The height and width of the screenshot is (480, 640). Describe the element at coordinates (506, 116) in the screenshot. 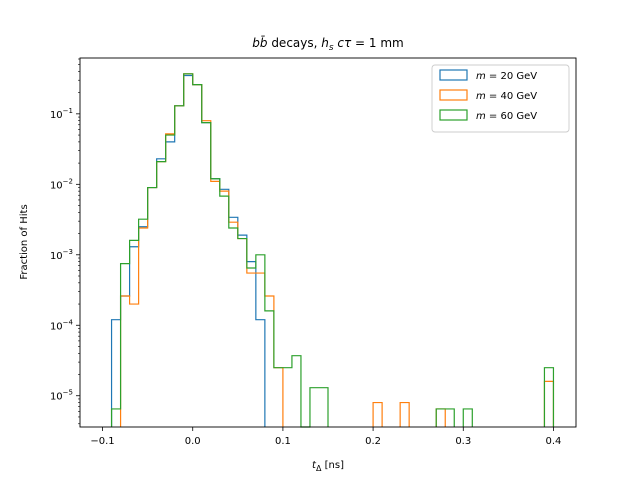

I see `legend-label-3: m = 60 GeV` at that location.